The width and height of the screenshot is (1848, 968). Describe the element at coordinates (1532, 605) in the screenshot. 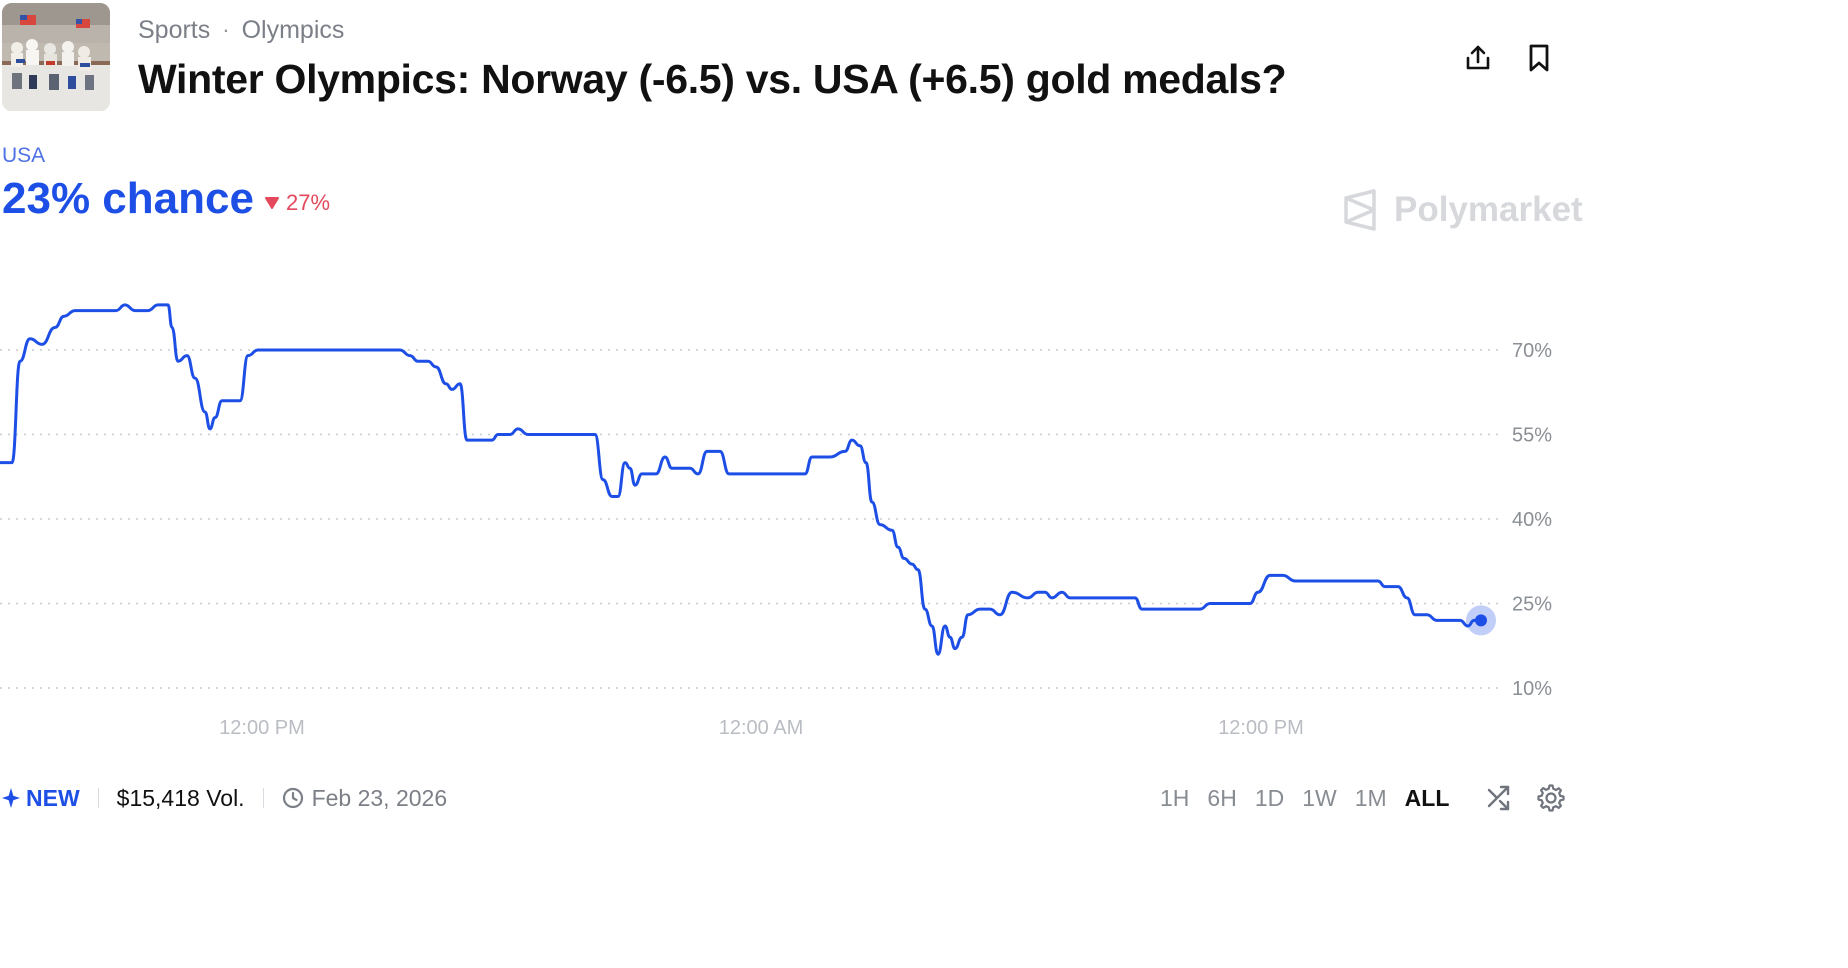

I see `y-tick-label: 25%` at that location.